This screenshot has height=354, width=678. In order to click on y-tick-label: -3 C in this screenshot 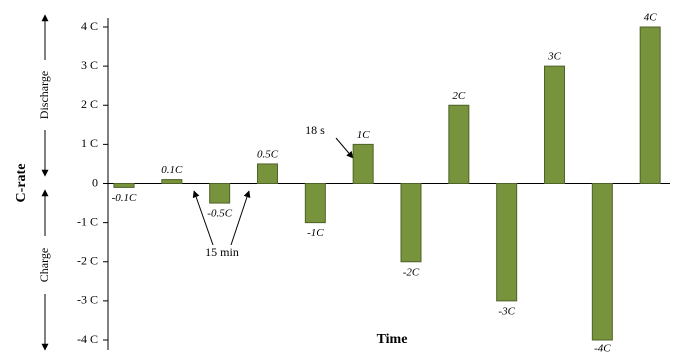, I will do `click(87, 300)`.